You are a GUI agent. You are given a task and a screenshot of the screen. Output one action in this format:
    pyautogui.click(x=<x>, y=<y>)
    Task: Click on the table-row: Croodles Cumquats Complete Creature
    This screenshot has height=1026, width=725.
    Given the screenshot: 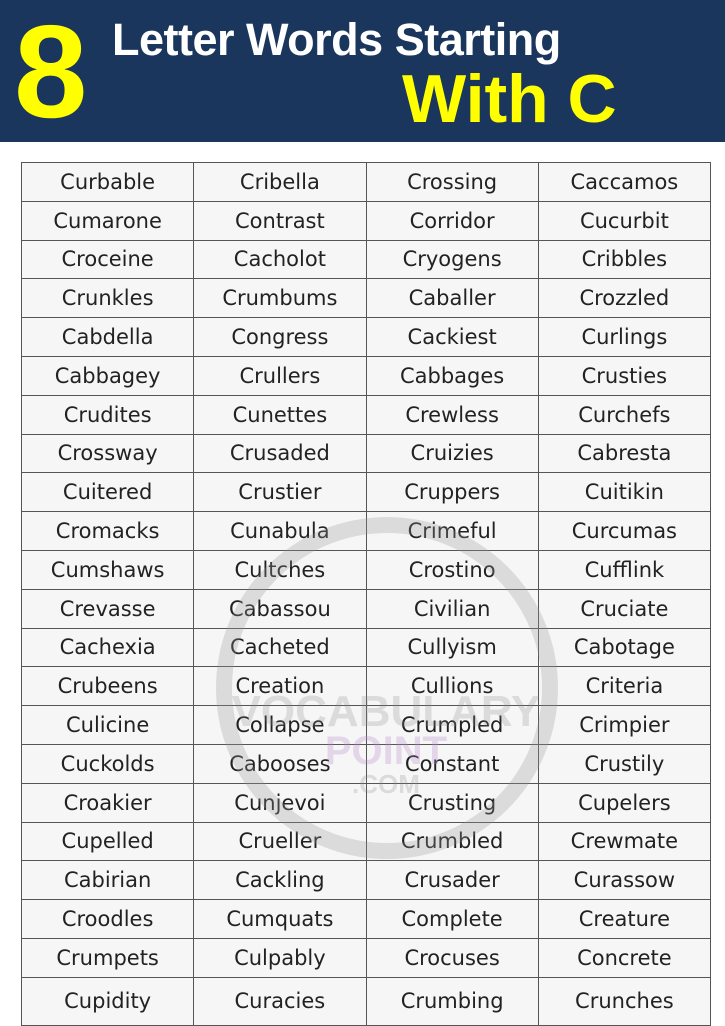 What is the action you would take?
    pyautogui.click(x=366, y=919)
    